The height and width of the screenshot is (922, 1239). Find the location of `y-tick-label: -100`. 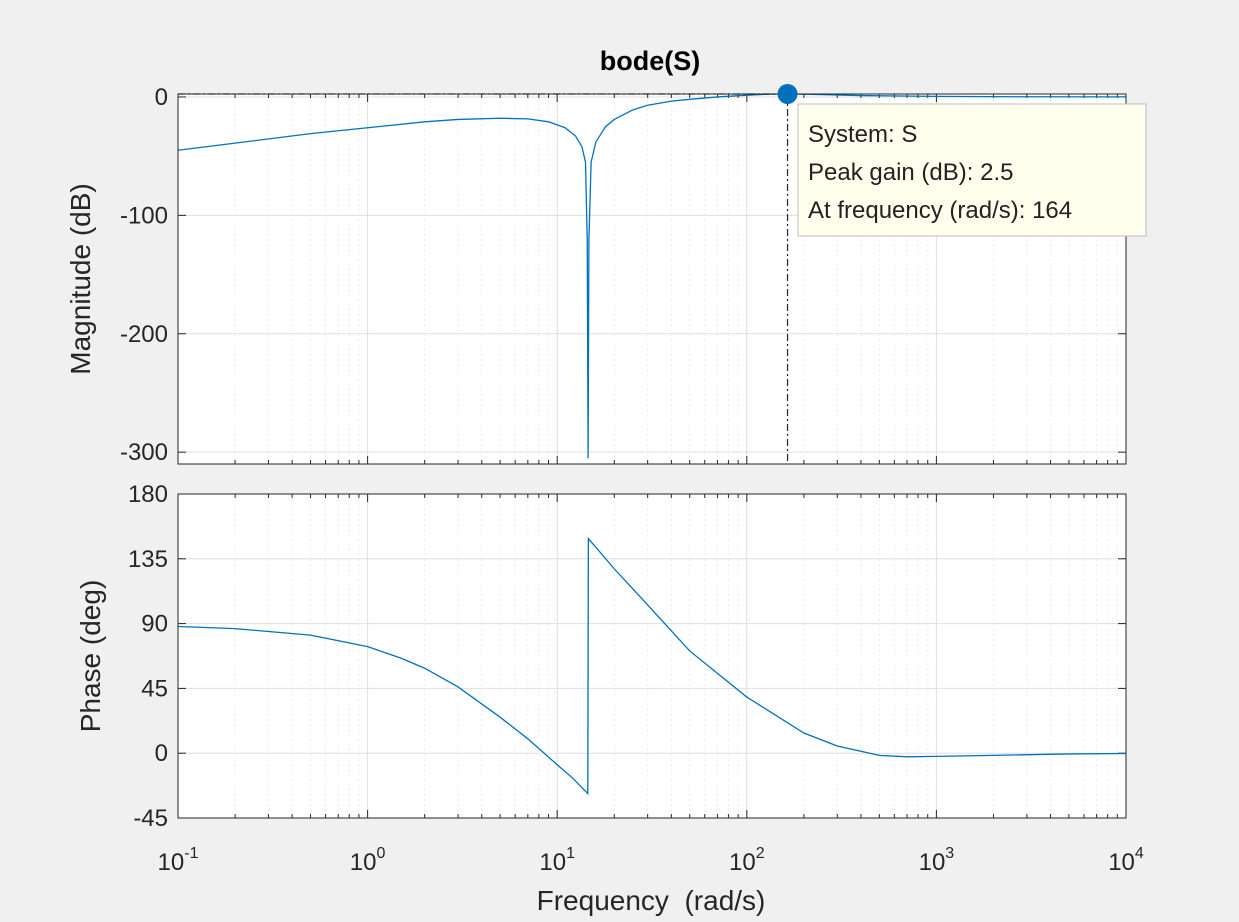

y-tick-label: -100 is located at coordinates (144, 215).